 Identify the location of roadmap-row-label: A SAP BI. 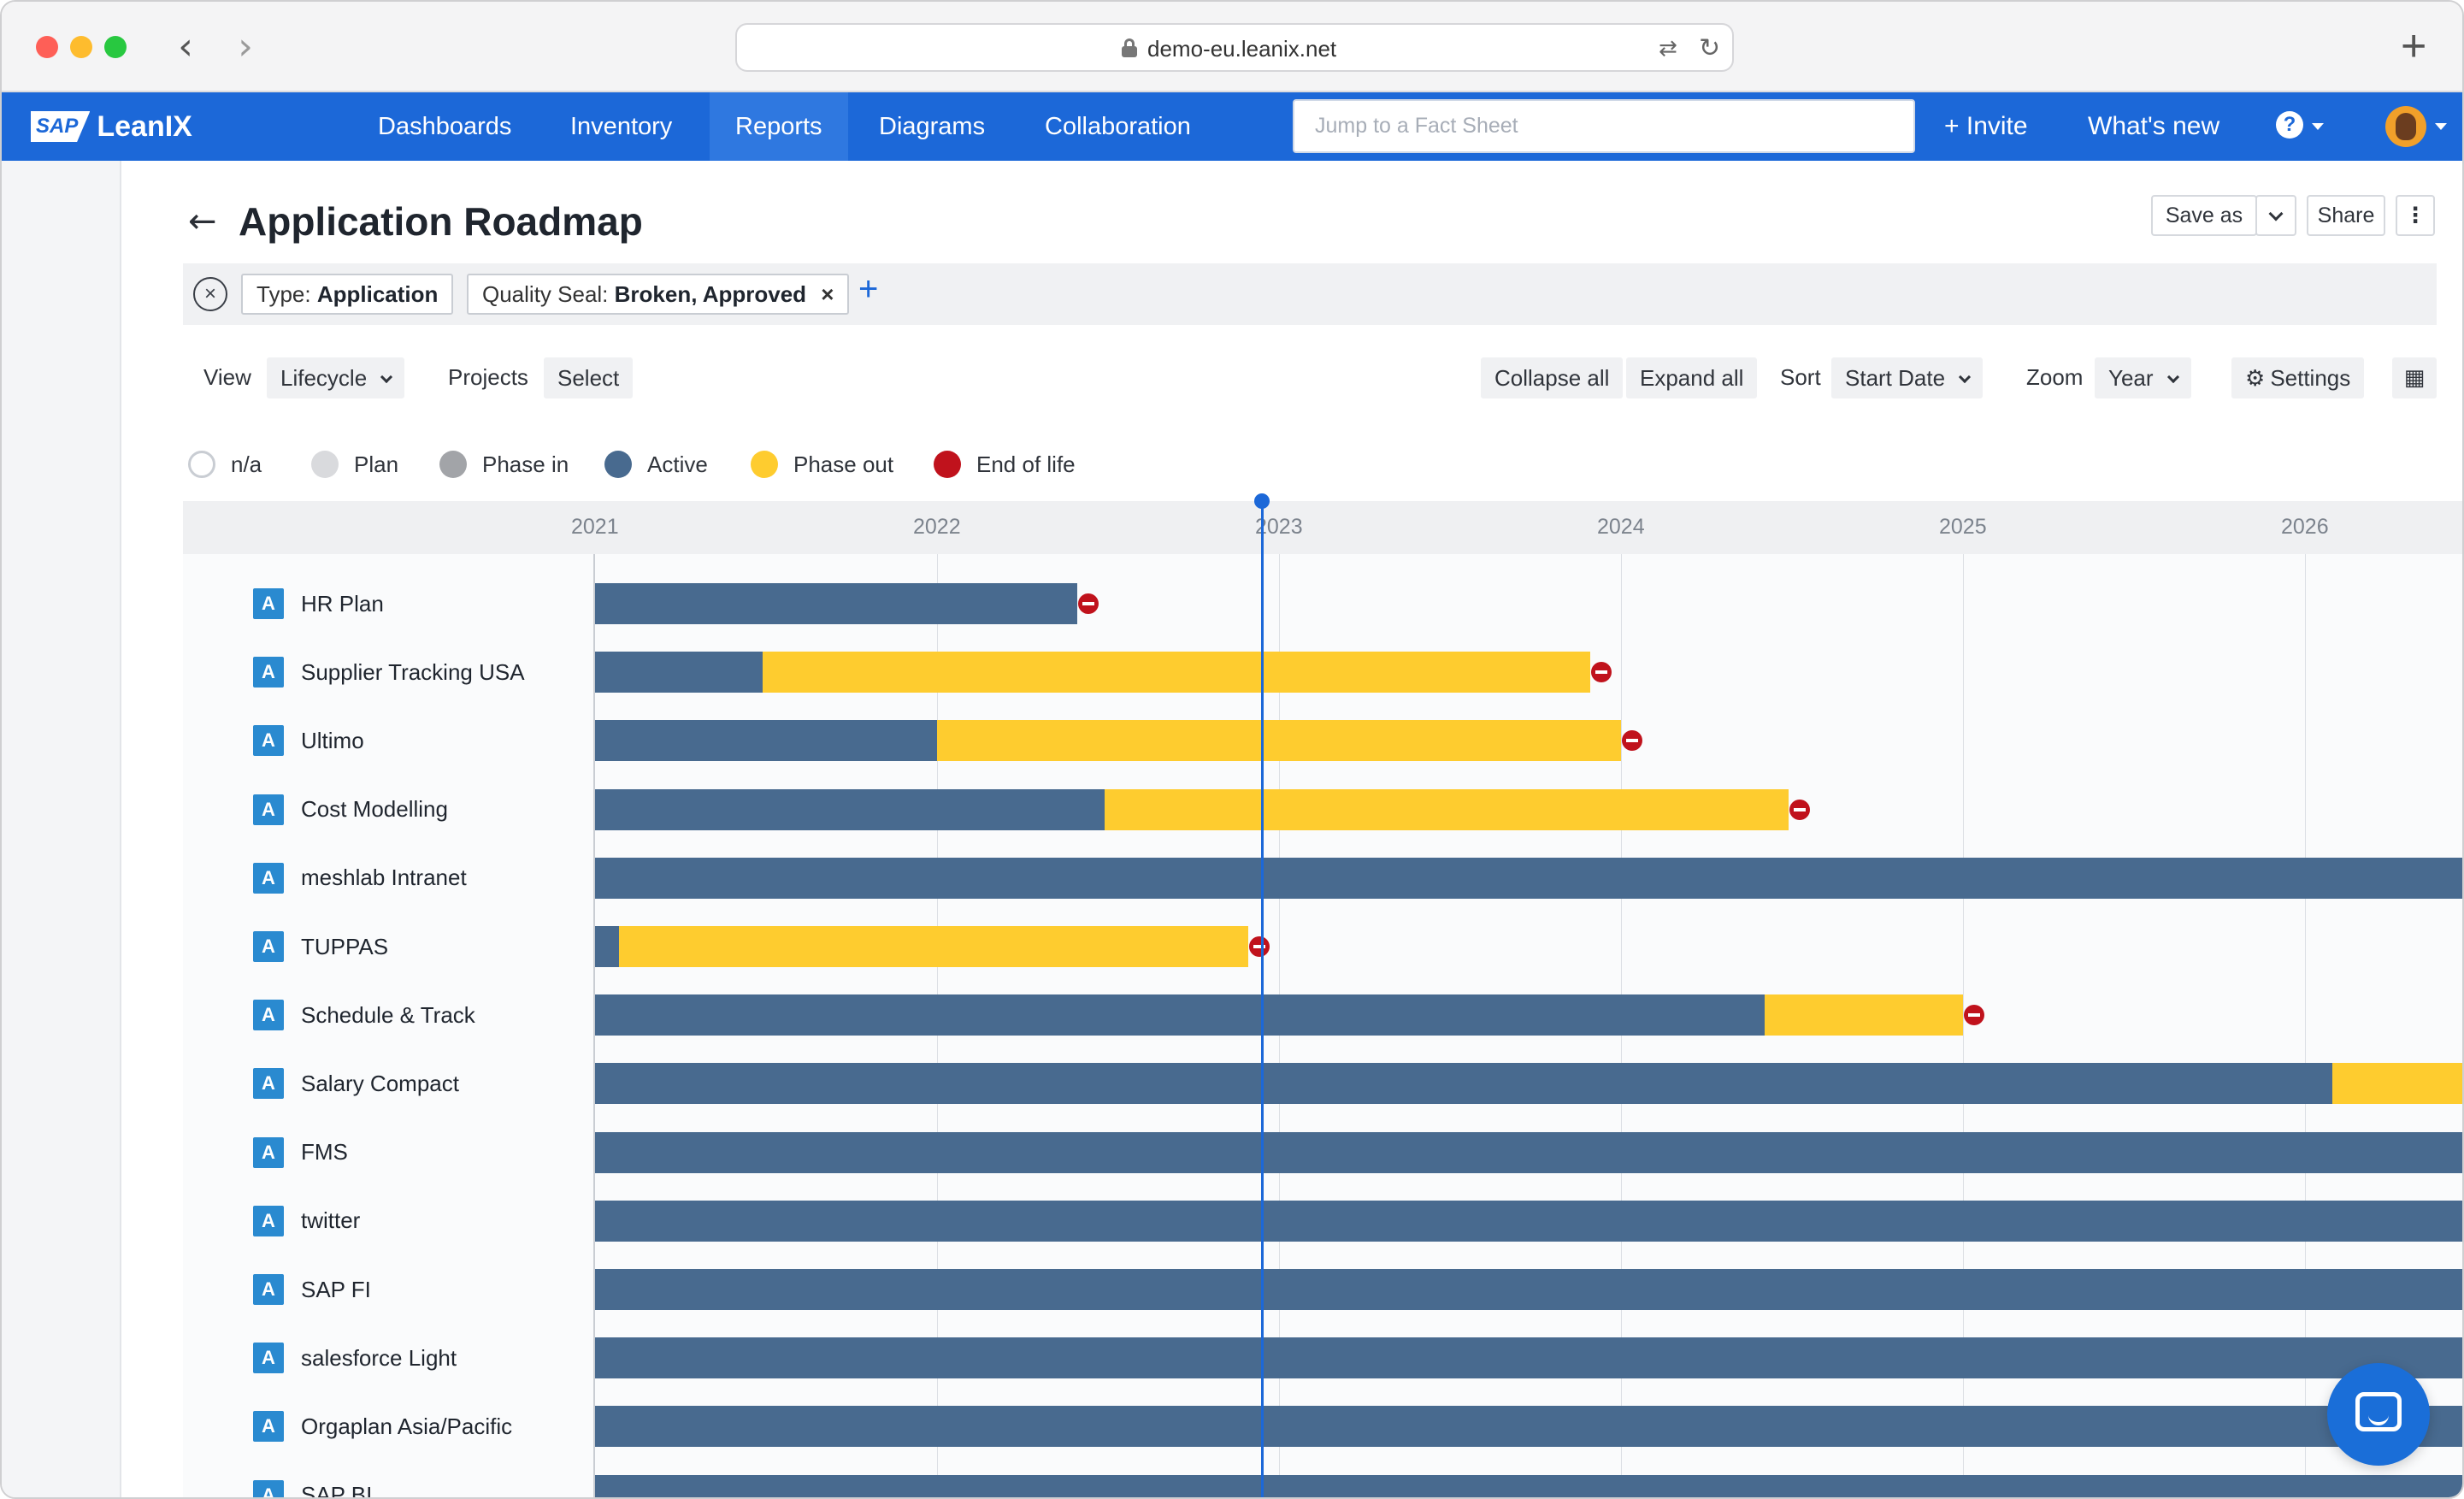
(313, 1489).